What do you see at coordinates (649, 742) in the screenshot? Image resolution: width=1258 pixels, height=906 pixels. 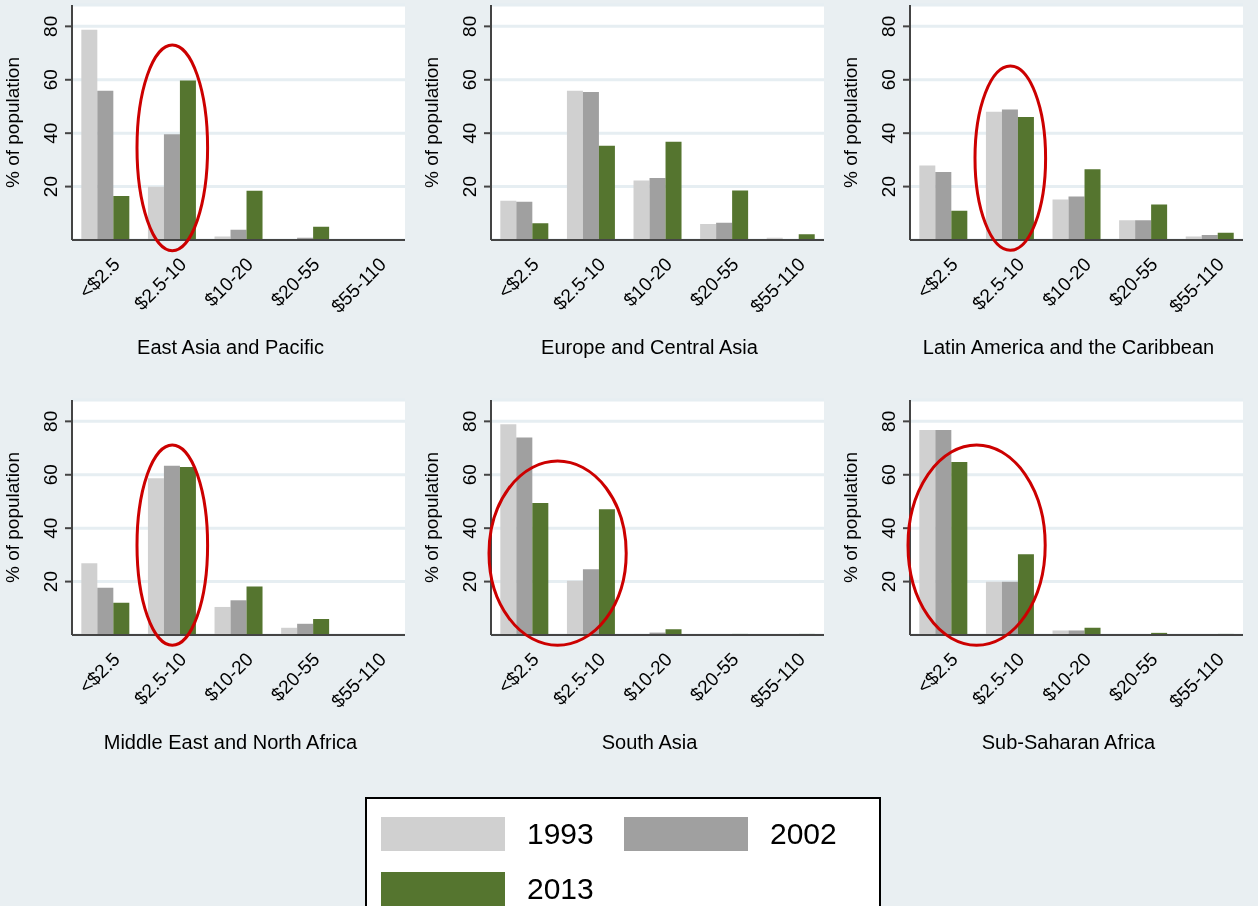 I see `text: South Asia` at bounding box center [649, 742].